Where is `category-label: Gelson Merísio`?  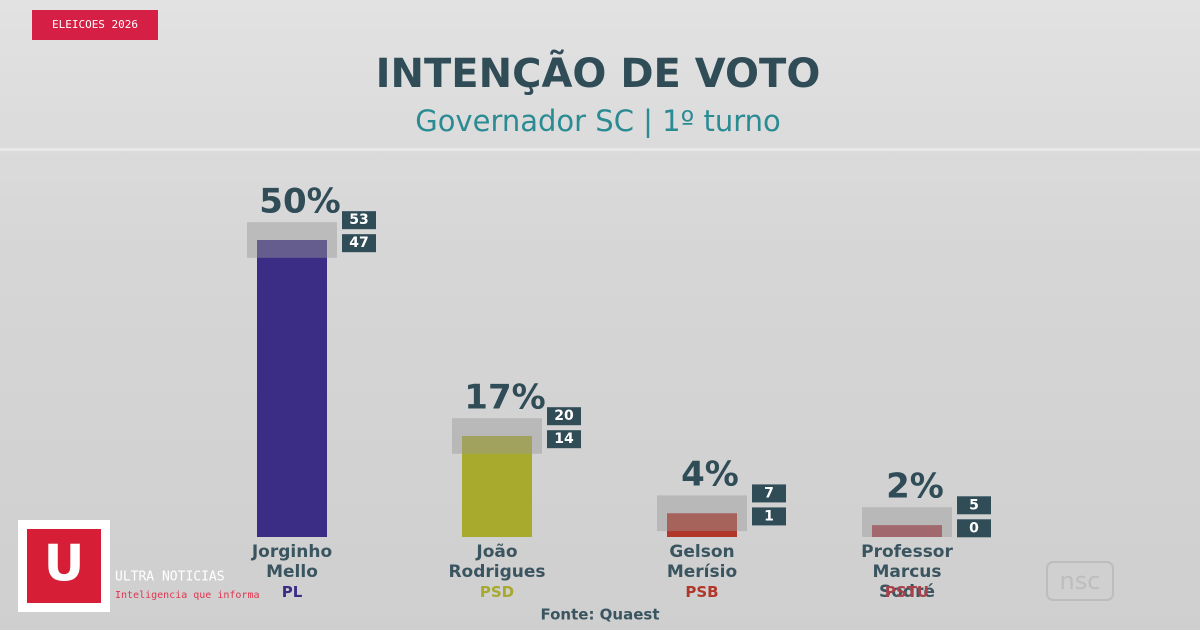 category-label: Gelson Merísio is located at coordinates (702, 562).